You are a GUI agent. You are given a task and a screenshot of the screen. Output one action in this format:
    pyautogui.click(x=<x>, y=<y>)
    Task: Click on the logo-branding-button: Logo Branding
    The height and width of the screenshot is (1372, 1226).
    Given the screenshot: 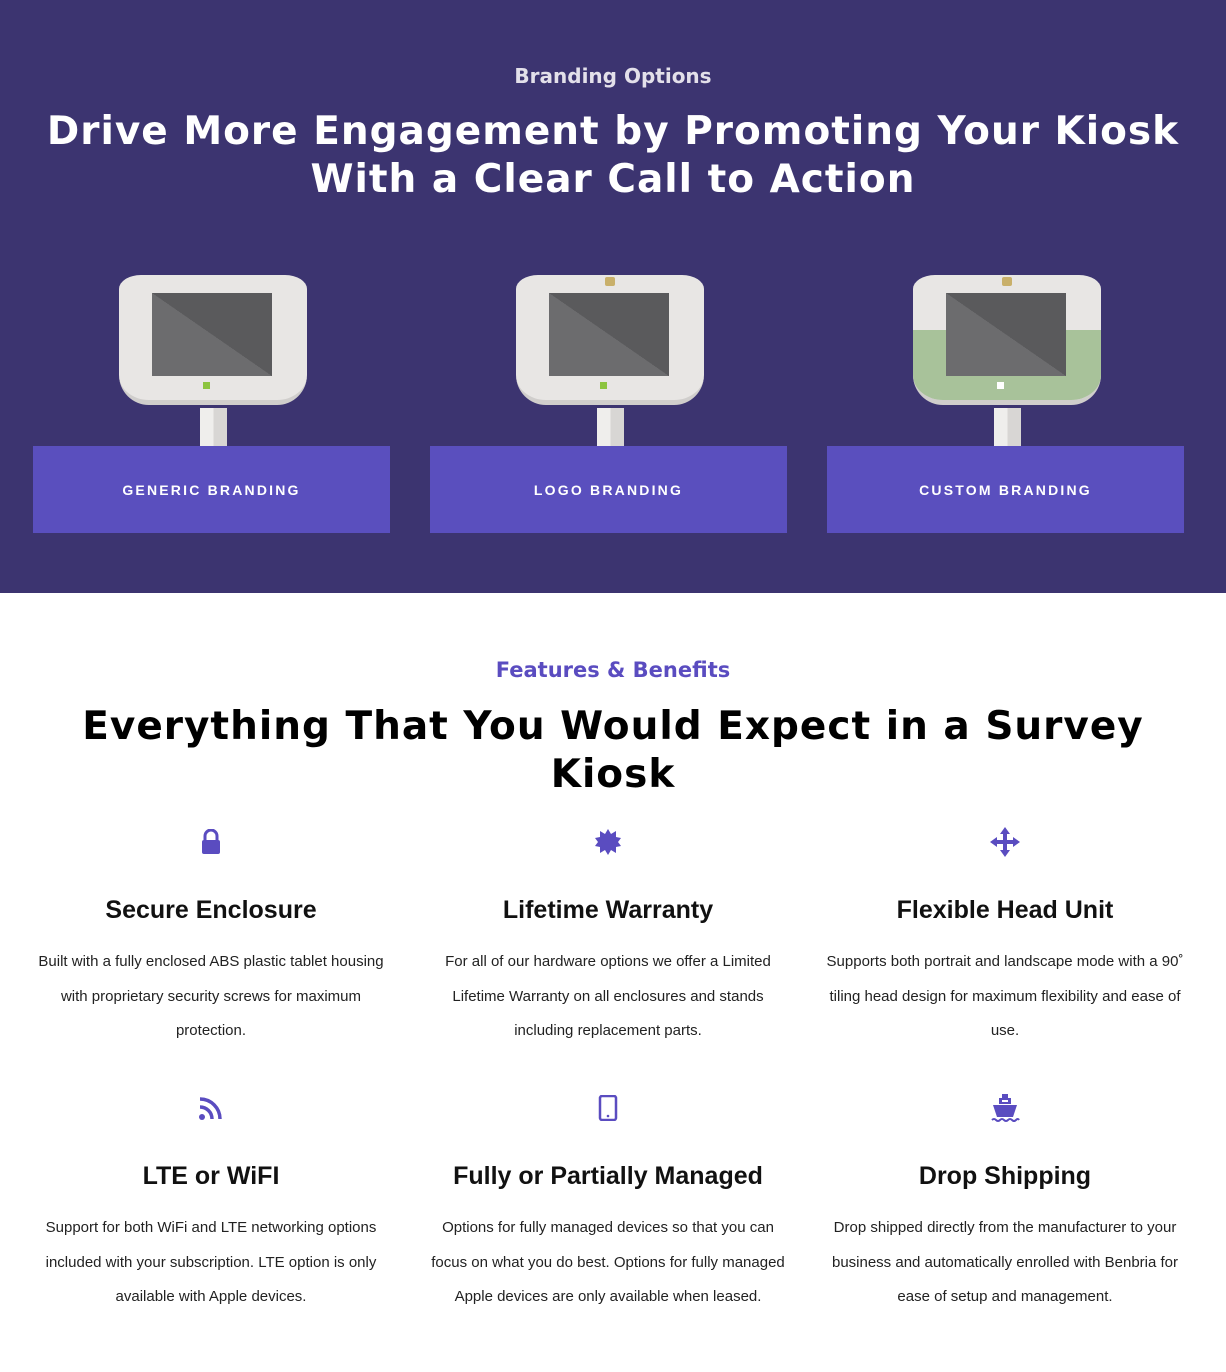 What is the action you would take?
    pyautogui.click(x=608, y=489)
    